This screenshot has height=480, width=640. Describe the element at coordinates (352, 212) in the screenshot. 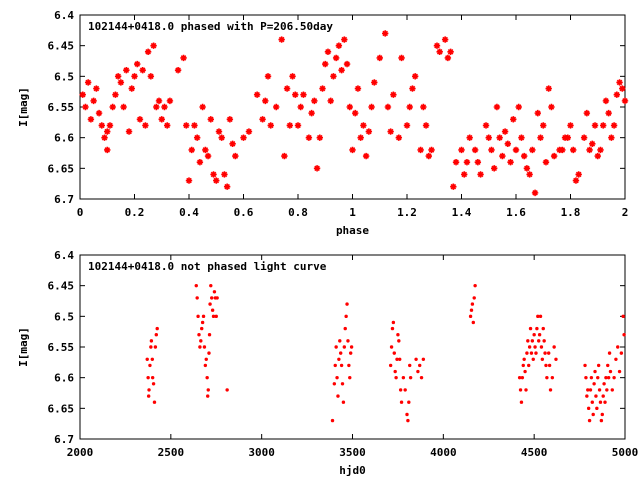

I see `x-tick-label: 1` at that location.